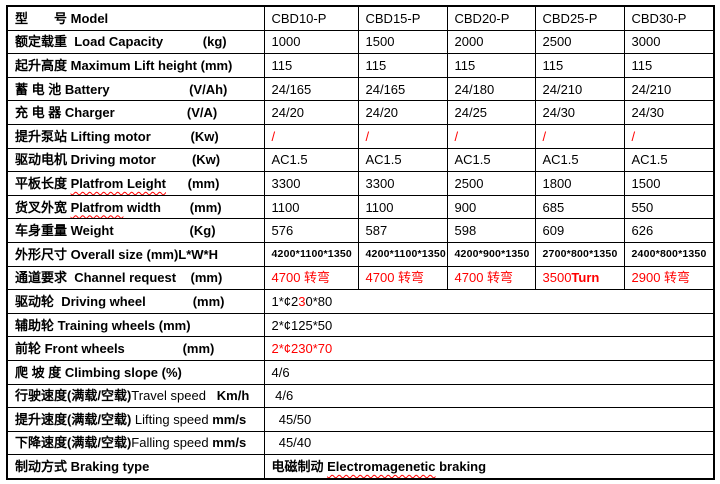 This screenshot has width=720, height=484. What do you see at coordinates (311, 207) in the screenshot?
I see `cell-platform-width-CBD10-P: 1100` at bounding box center [311, 207].